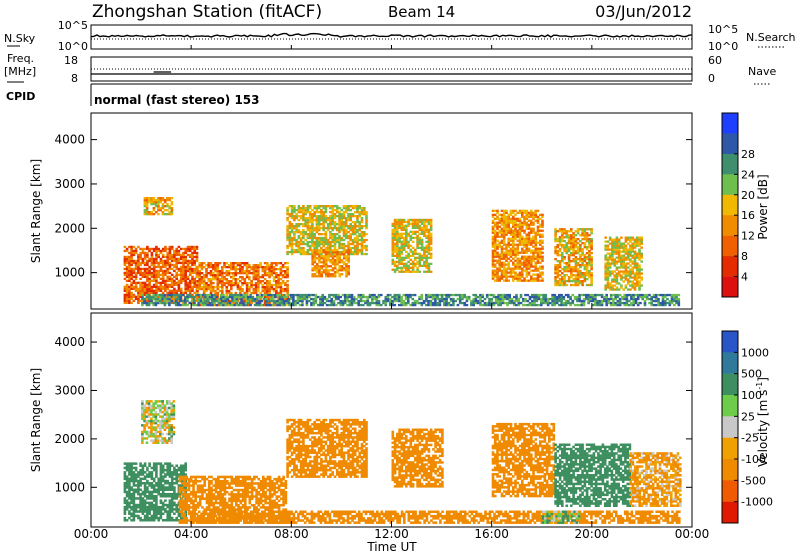 The width and height of the screenshot is (800, 558). Describe the element at coordinates (69, 273) in the screenshot. I see `range-tick-label: 1000` at that location.